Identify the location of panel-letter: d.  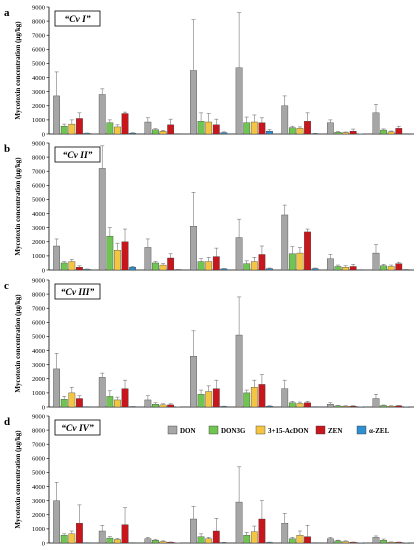
(7, 422).